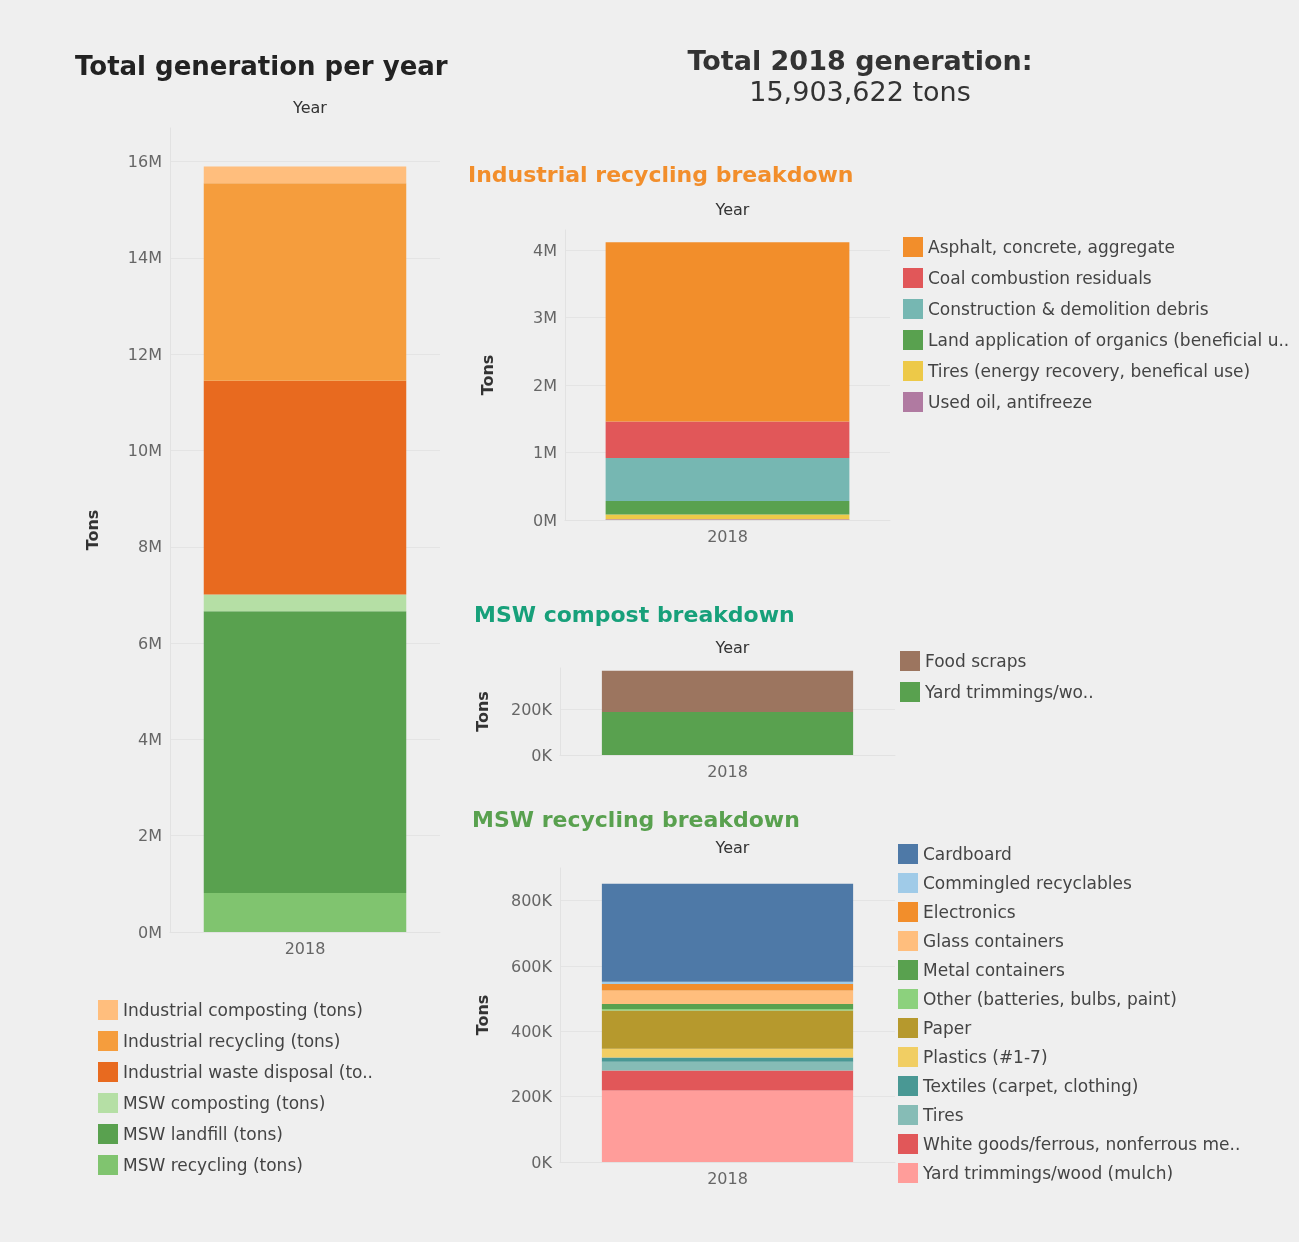 This screenshot has width=1299, height=1242. Describe the element at coordinates (1040, 278) in the screenshot. I see `legend-label: Coal combustion residuals` at that location.